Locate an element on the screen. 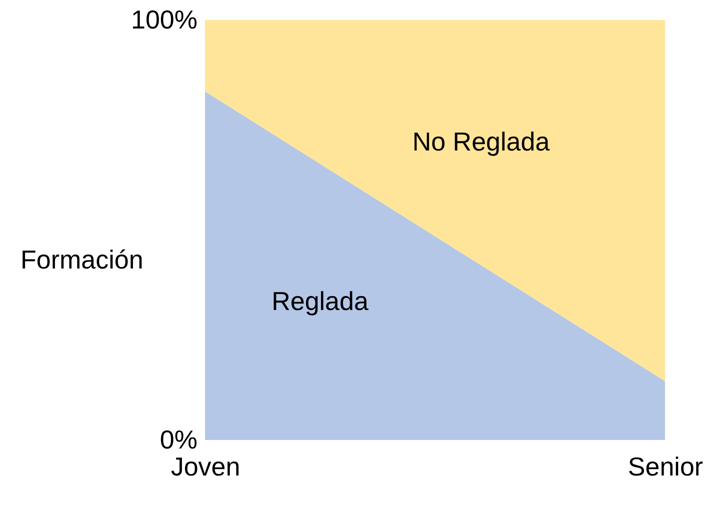  y-tick-label: 0% is located at coordinates (179, 439).